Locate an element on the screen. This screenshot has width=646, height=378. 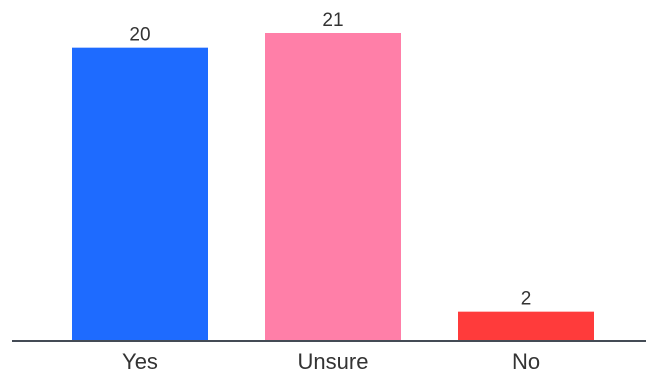
x-tick-label-no: No is located at coordinates (526, 361).